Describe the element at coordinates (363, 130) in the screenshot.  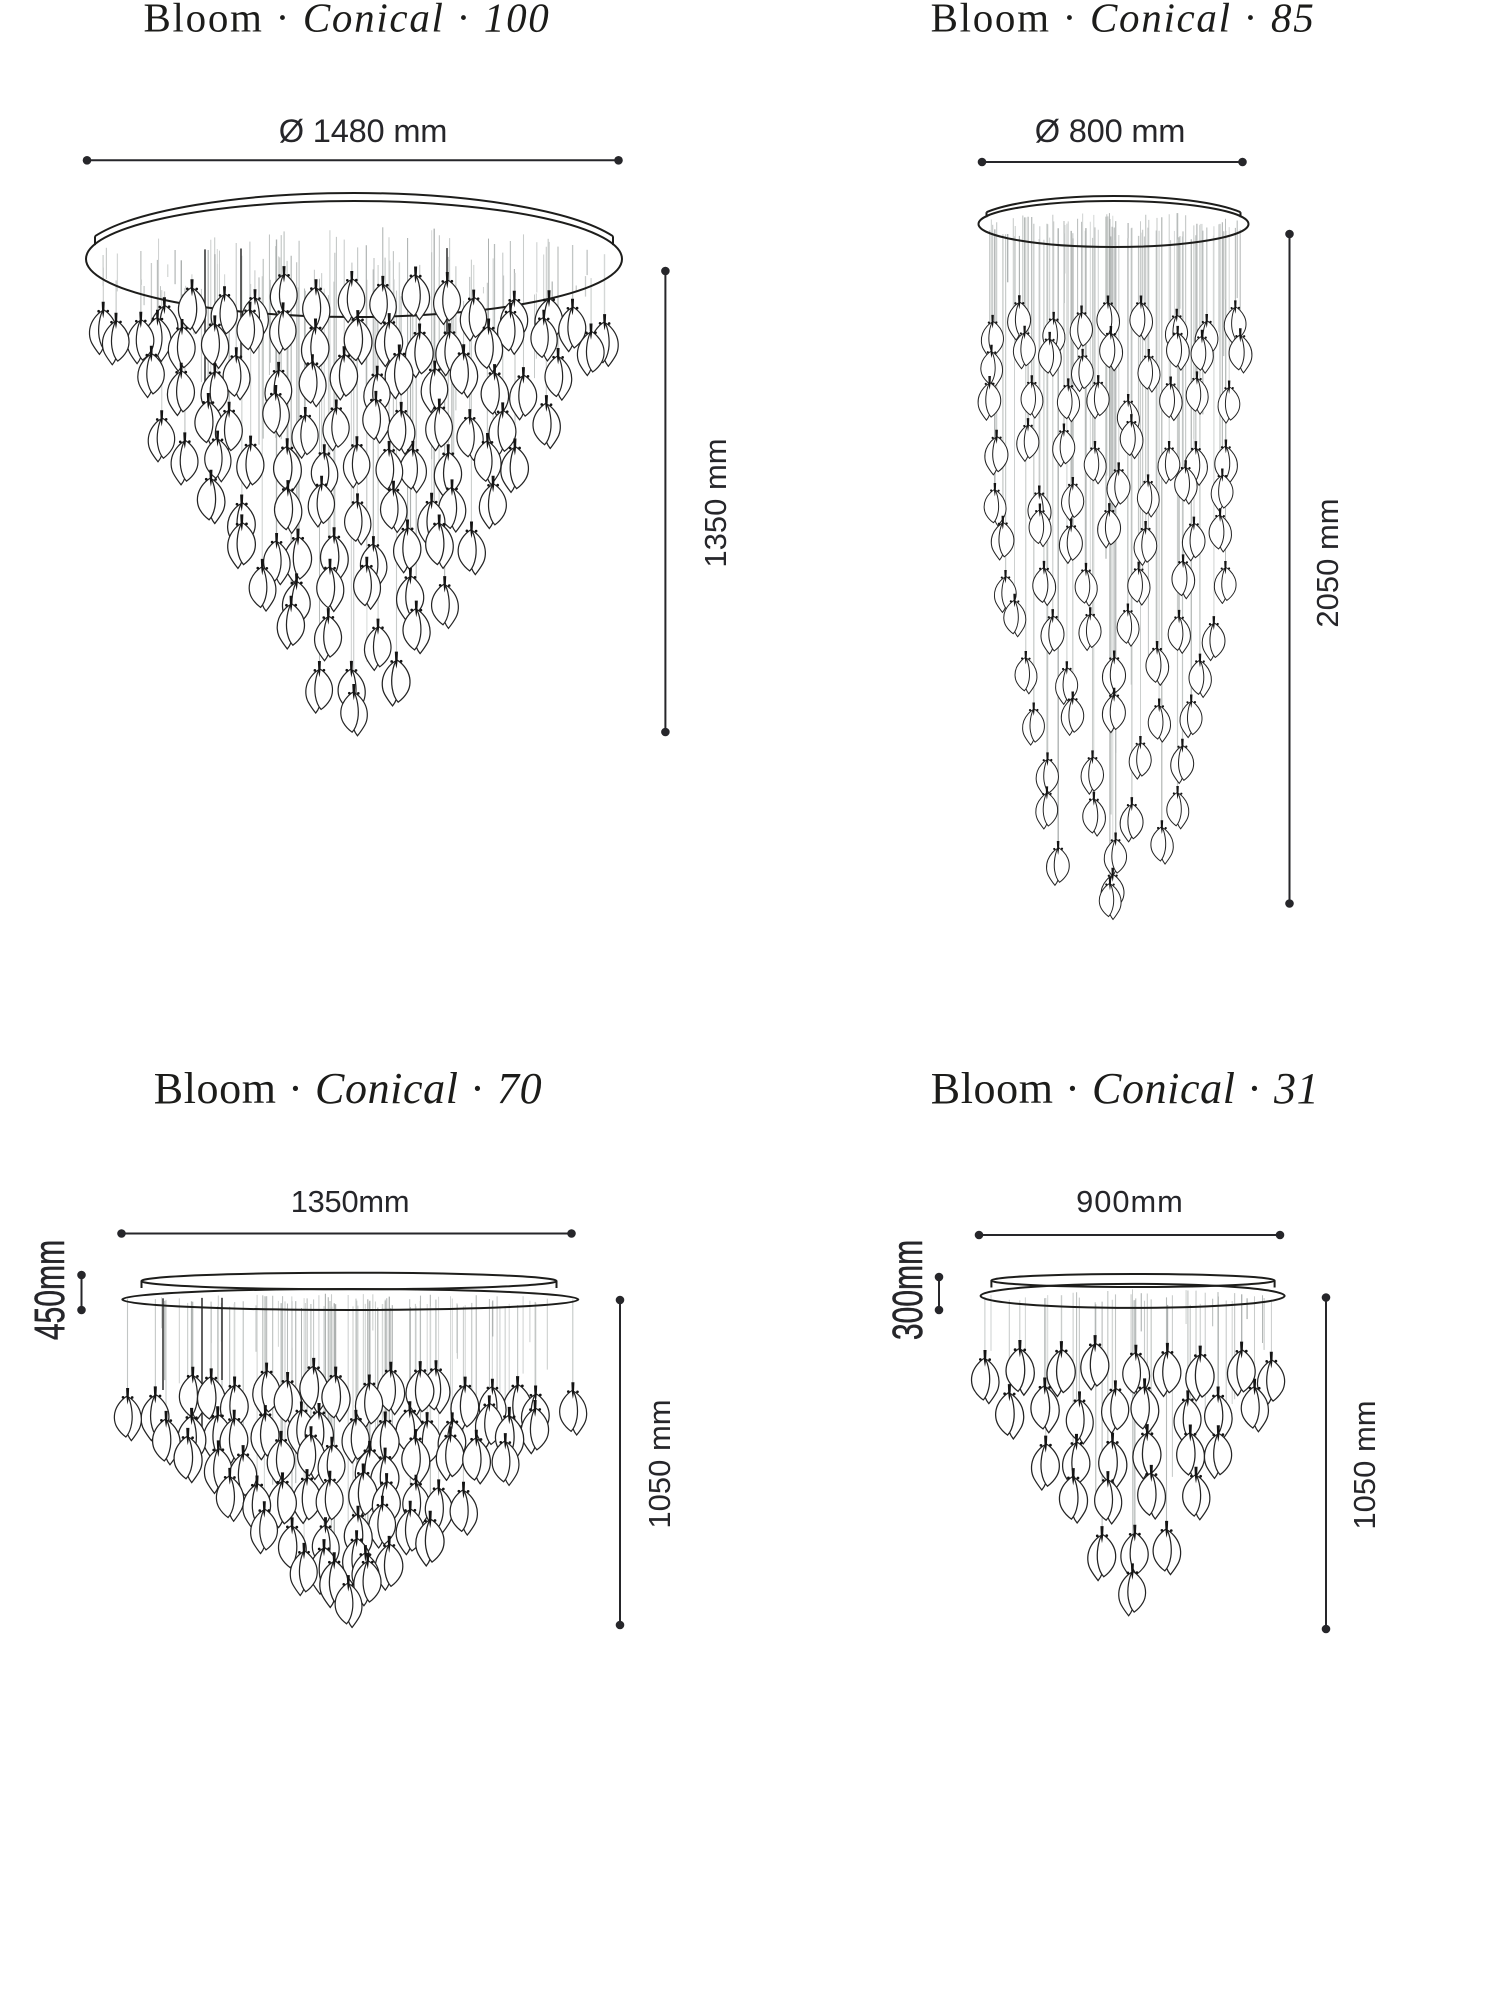
I see `svg-text: Ø 1480 mm` at that location.